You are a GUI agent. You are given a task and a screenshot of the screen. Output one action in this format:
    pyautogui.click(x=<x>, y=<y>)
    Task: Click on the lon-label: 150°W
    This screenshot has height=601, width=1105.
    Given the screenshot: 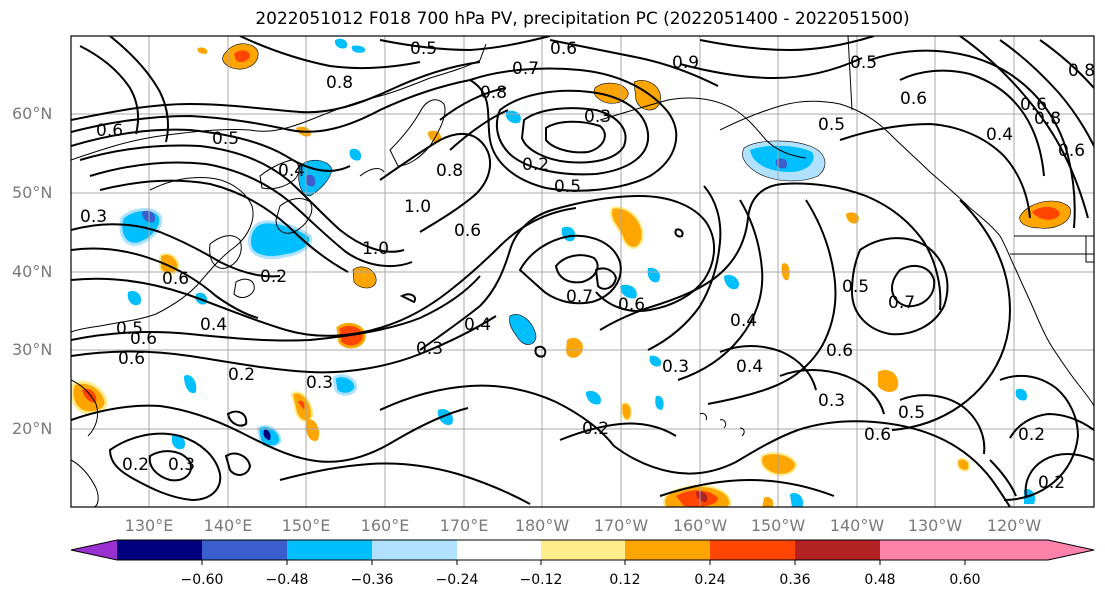 What is the action you would take?
    pyautogui.click(x=778, y=525)
    